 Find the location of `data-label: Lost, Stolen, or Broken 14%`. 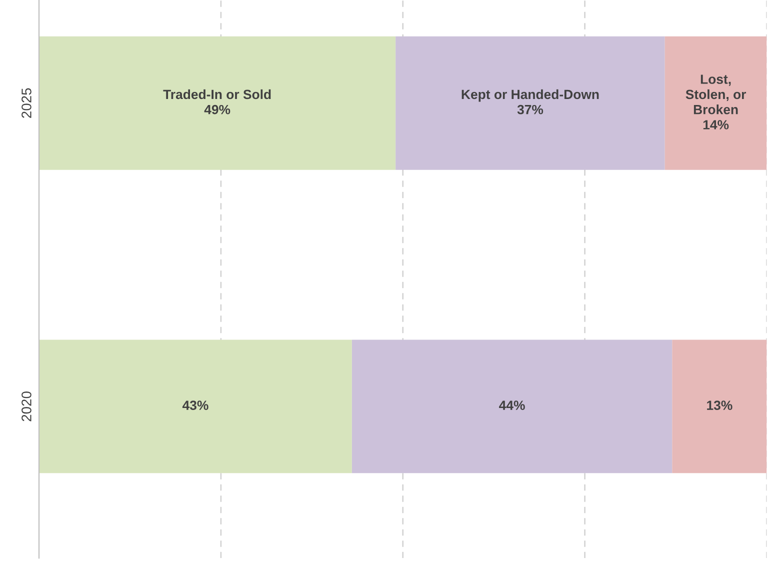

data-label: Lost, Stolen, or Broken 14% is located at coordinates (716, 102).